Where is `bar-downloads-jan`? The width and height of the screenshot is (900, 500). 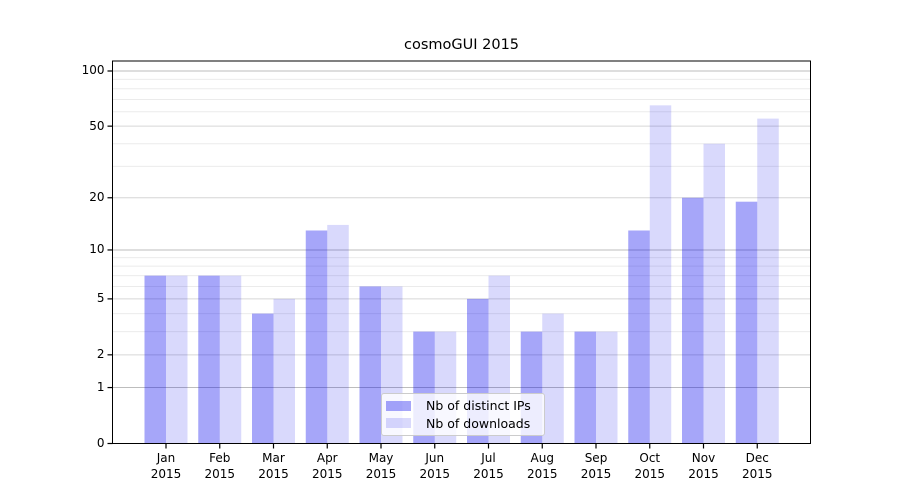 bar-downloads-jan is located at coordinates (177, 359).